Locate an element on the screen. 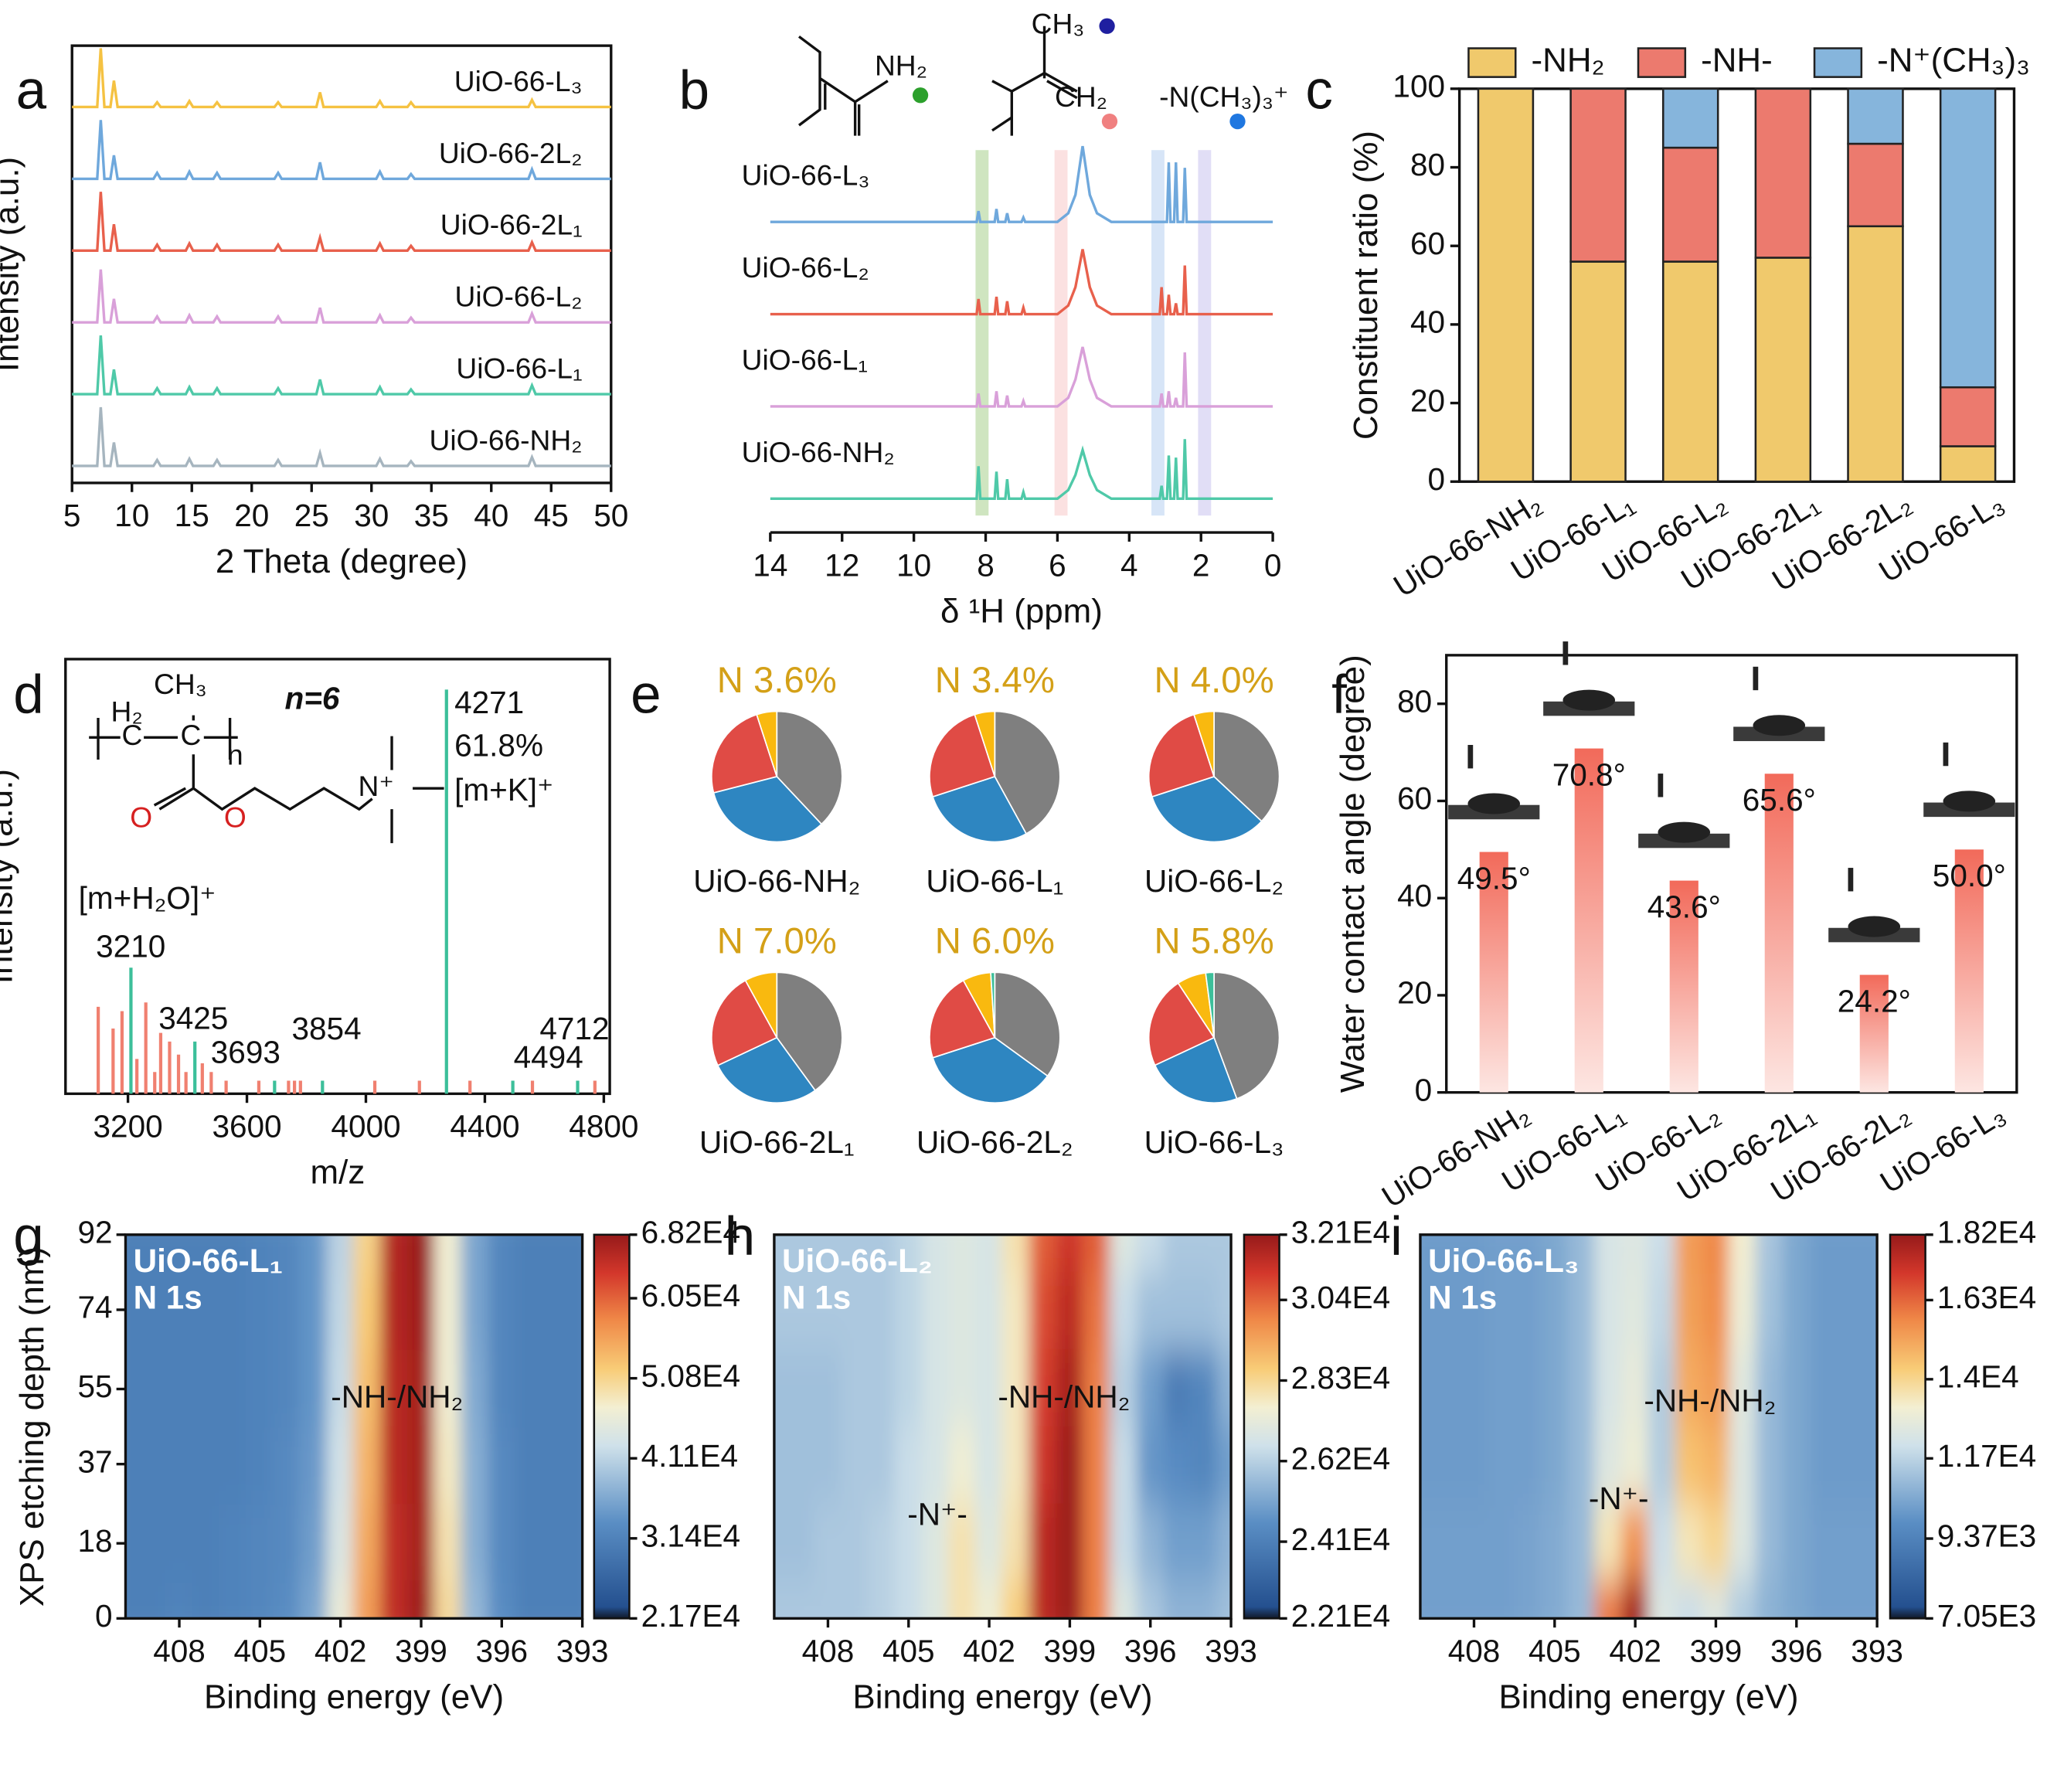  peak-label: 3693 is located at coordinates (246, 1051).